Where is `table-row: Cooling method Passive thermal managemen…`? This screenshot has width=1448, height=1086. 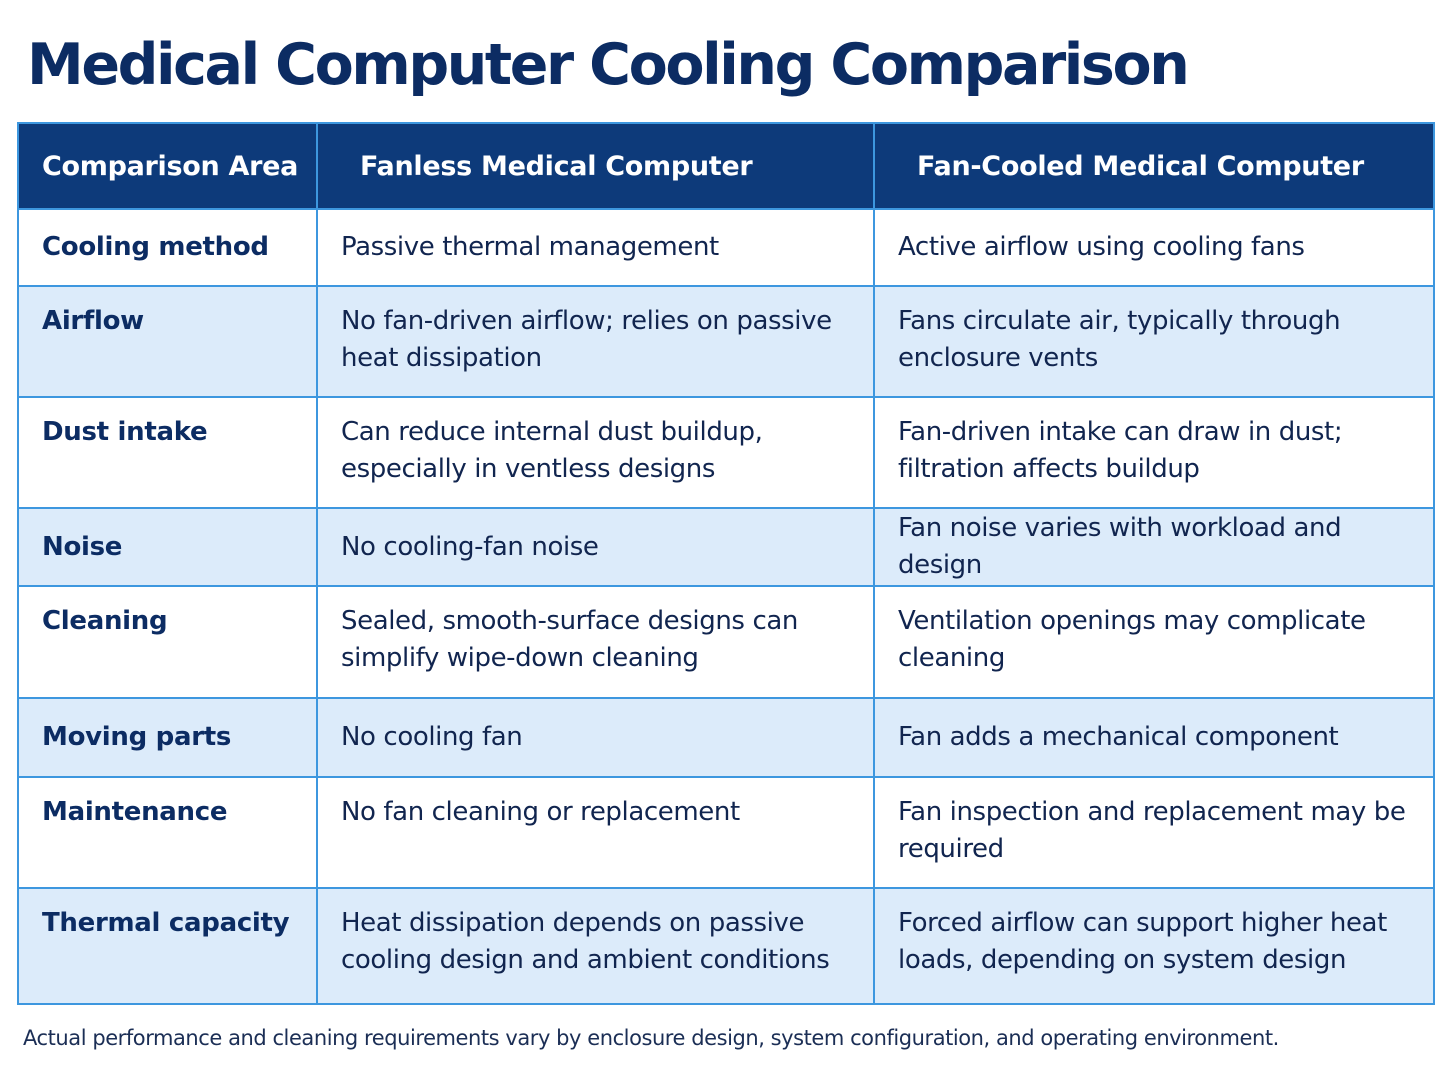 table-row: Cooling method Passive thermal managemen… is located at coordinates (726, 247).